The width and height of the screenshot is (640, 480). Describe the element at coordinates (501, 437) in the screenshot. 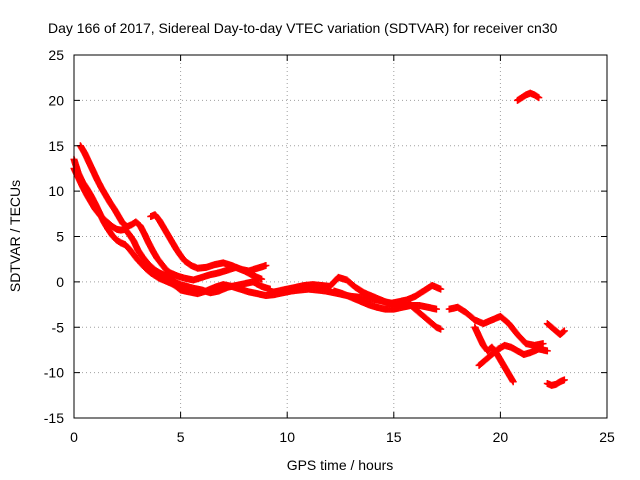

I see `x-tick-label: 20` at that location.